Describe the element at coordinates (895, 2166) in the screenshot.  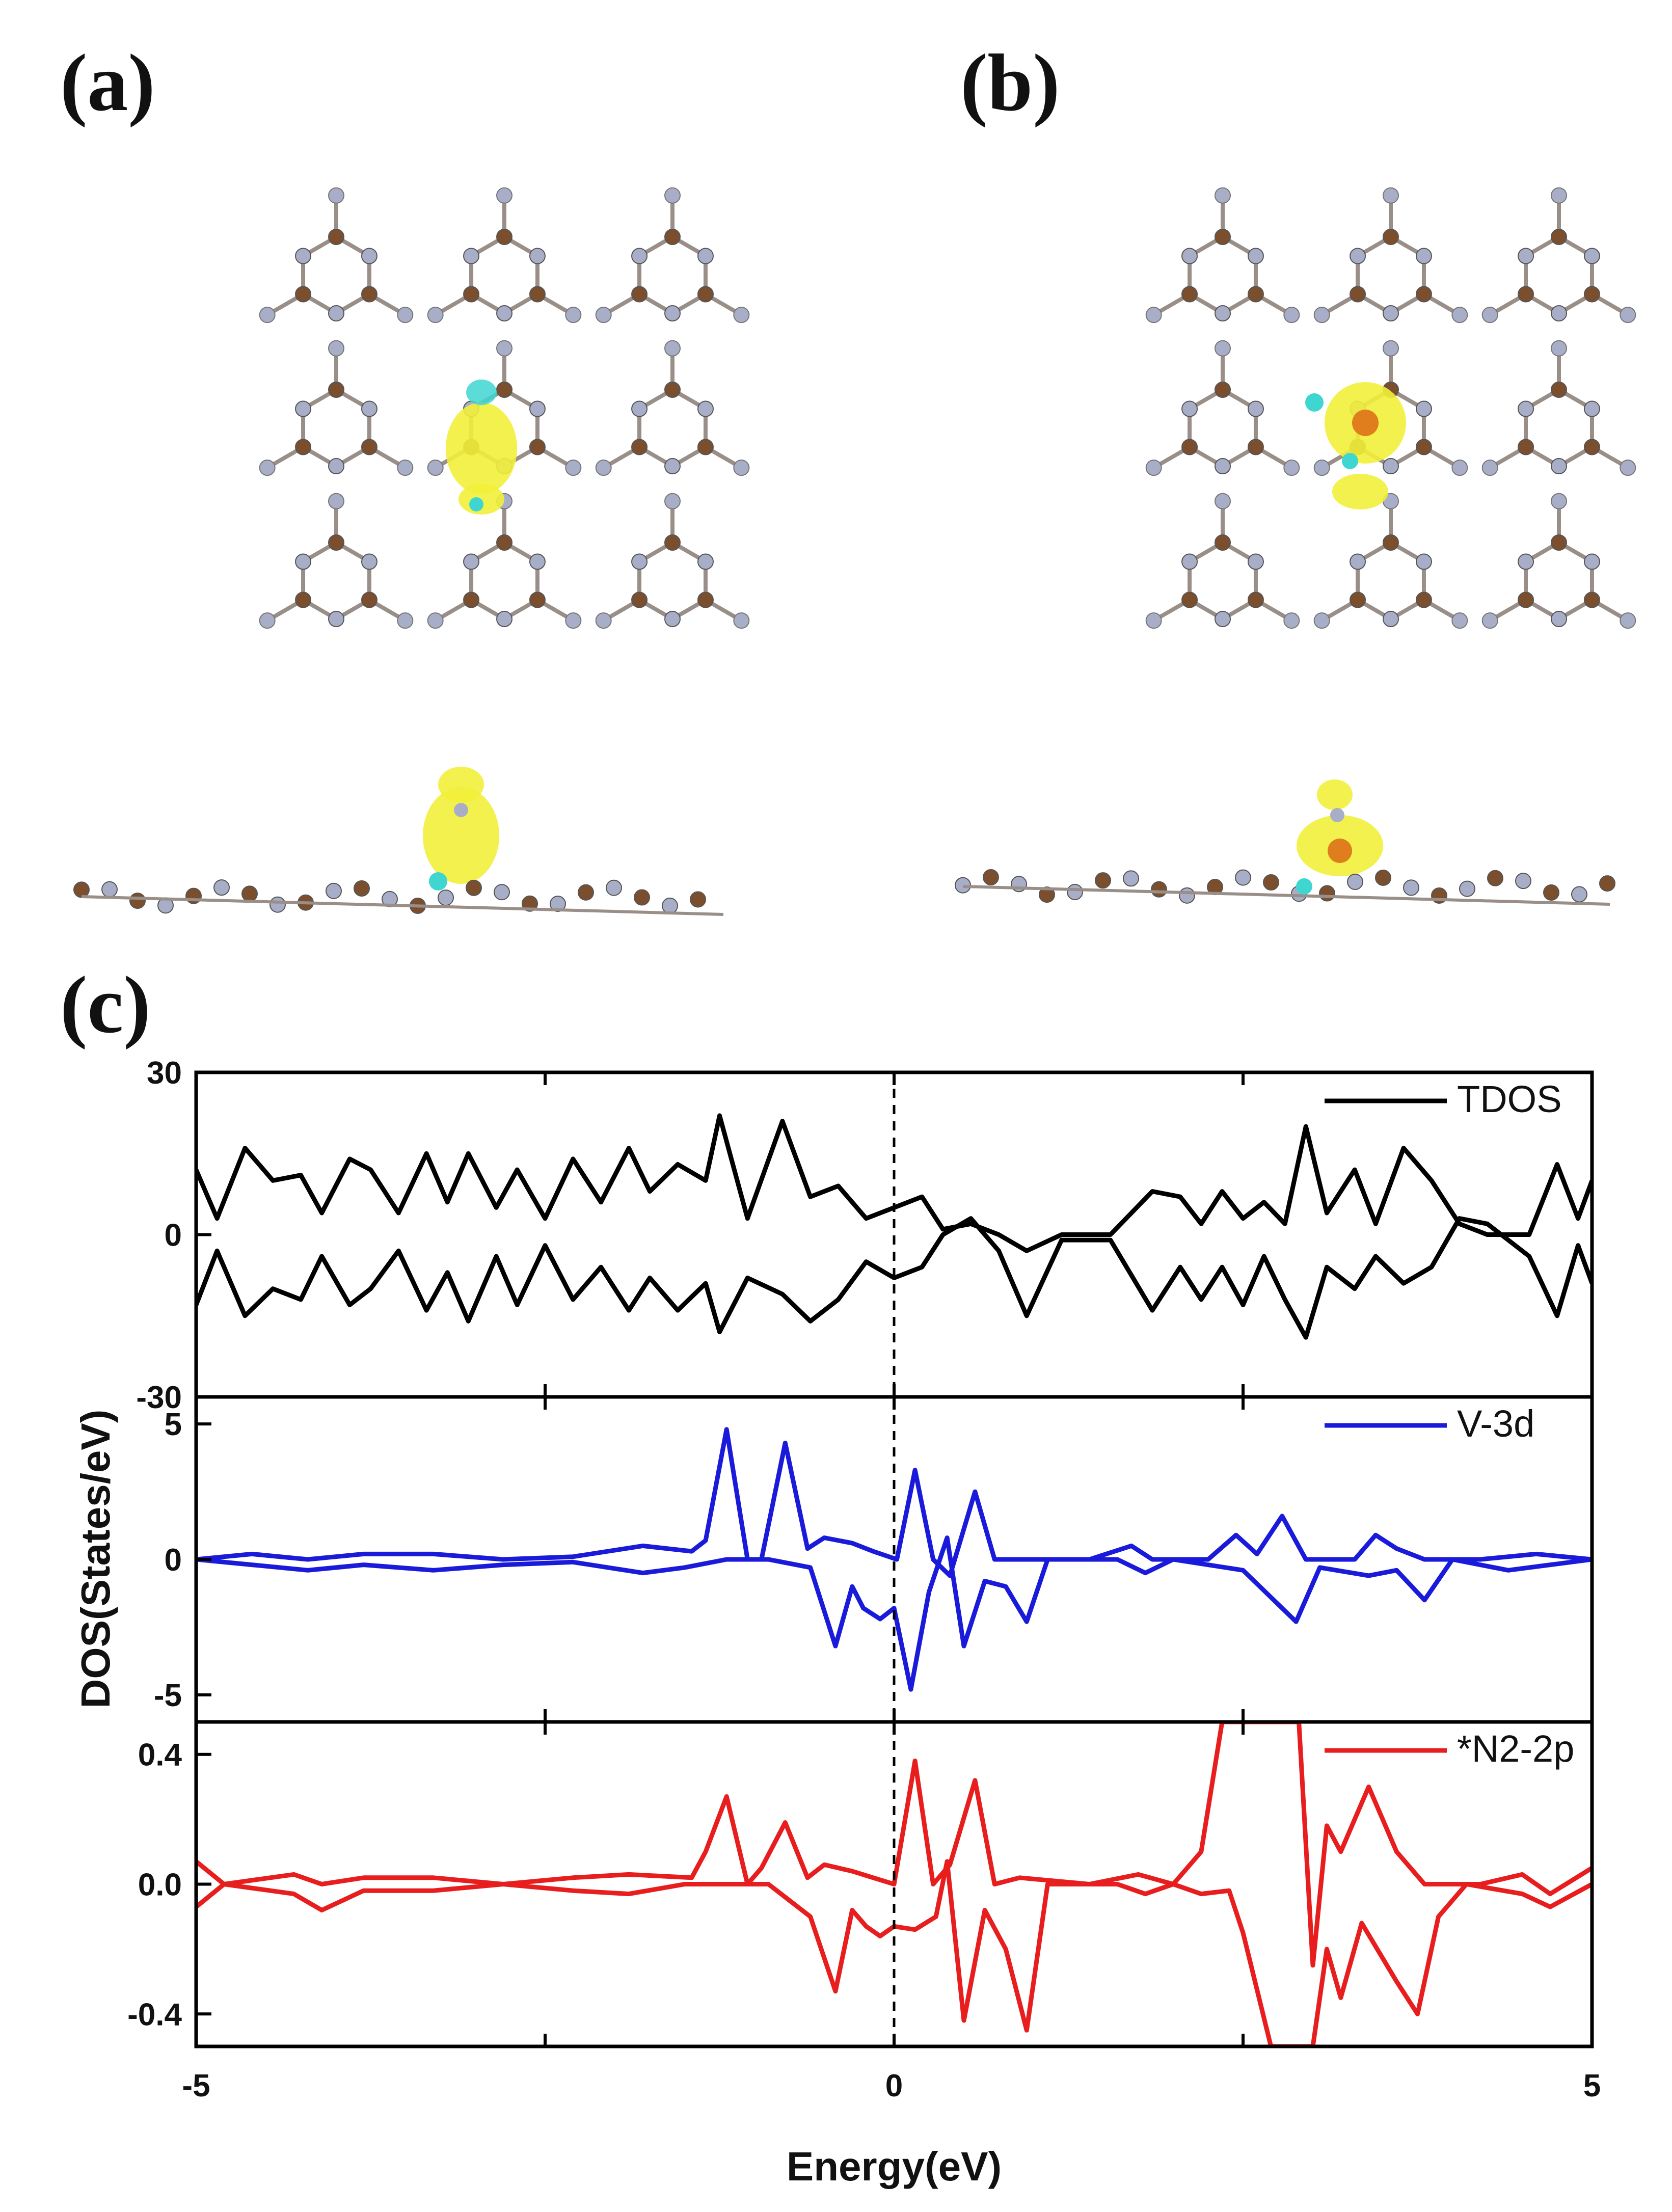
I see `x-axis-label: Energy(eV)` at that location.